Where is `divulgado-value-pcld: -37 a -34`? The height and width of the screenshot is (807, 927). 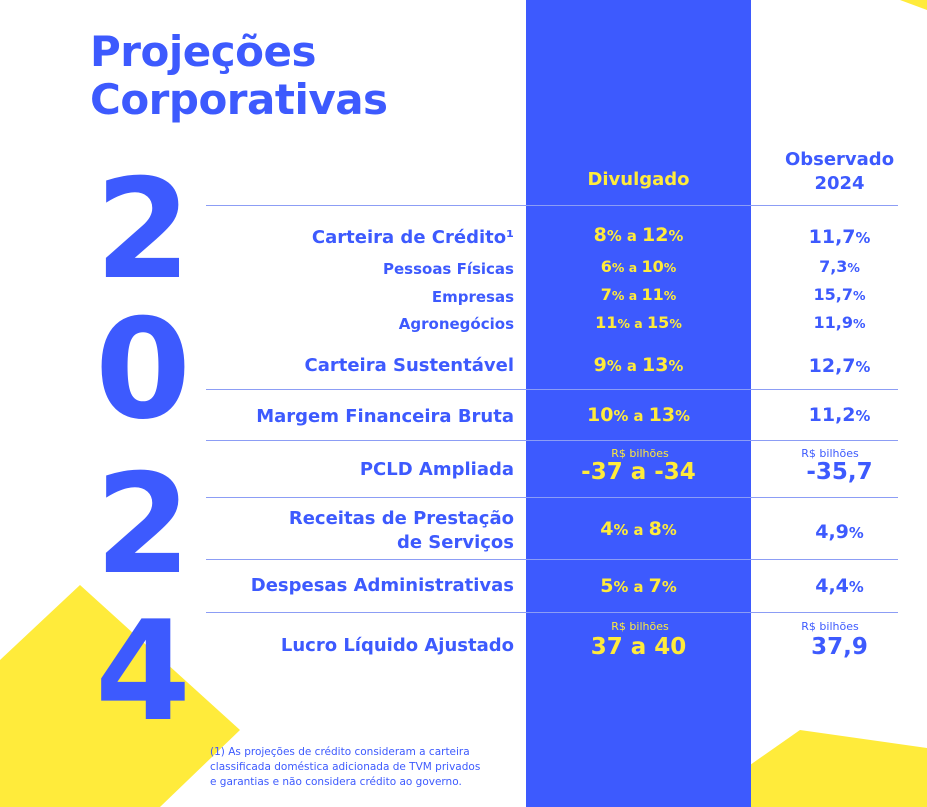
divulgado-value-pcld: -37 a -34 is located at coordinates (638, 472).